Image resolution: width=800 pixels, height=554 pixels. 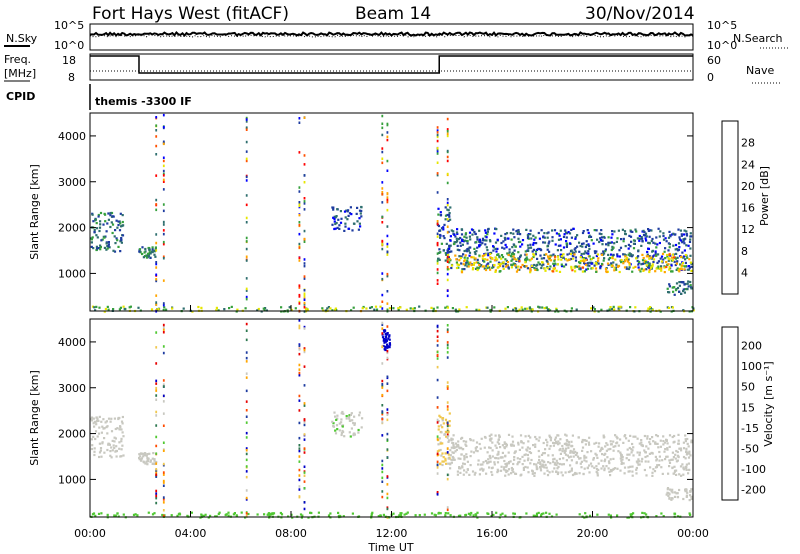 What do you see at coordinates (72, 273) in the screenshot?
I see `power-ytick-label-0: 1000` at bounding box center [72, 273].